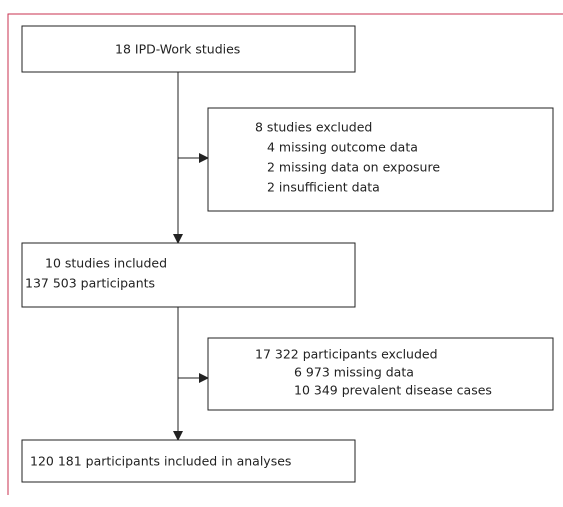 Image resolution: width=563 pixels, height=507 pixels. I want to click on node-line: 4 missing outcome data, so click(342, 147).